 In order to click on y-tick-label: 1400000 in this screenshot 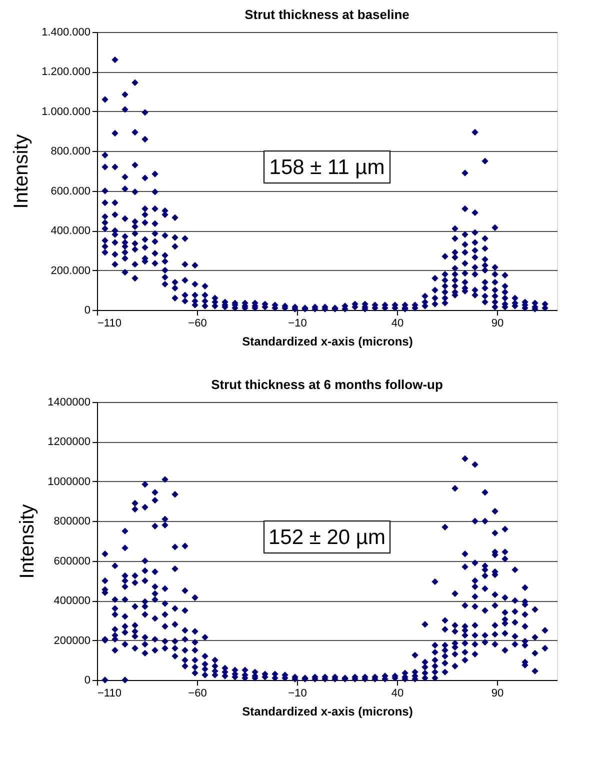, I will do `click(69, 402)`.